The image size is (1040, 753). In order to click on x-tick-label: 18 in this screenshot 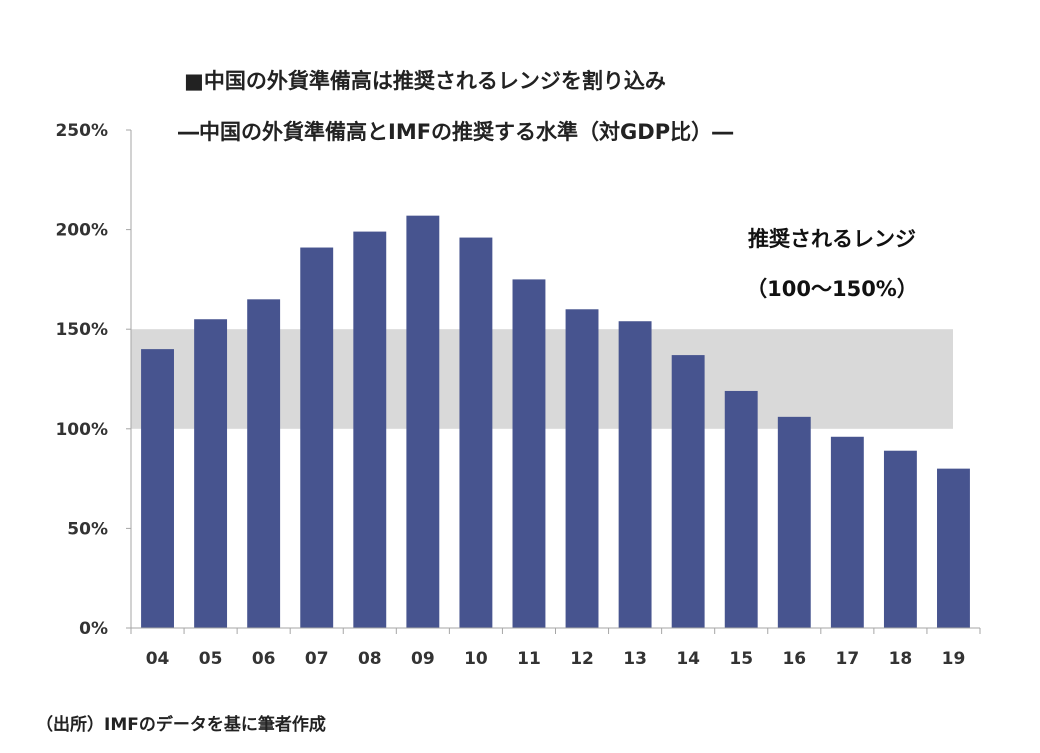, I will do `click(901, 659)`.